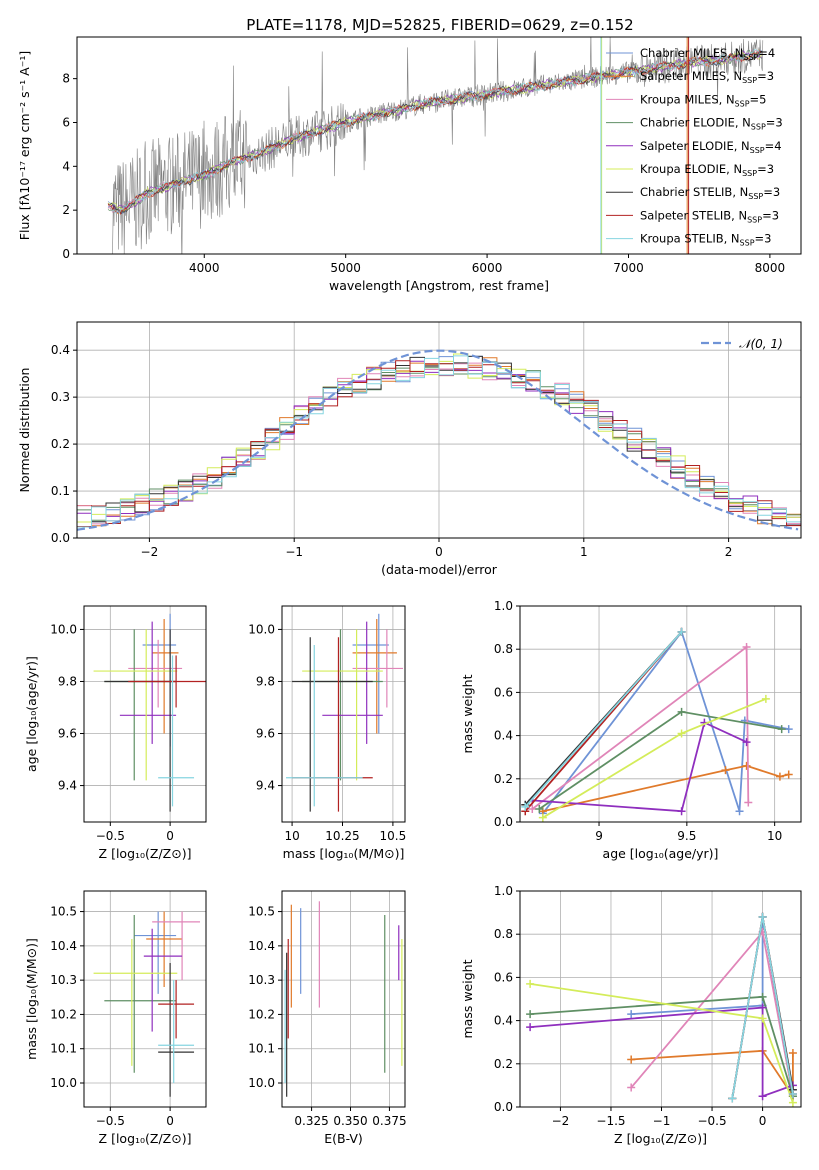  What do you see at coordinates (639, 767) in the screenshot?
I see `series-line` at bounding box center [639, 767].